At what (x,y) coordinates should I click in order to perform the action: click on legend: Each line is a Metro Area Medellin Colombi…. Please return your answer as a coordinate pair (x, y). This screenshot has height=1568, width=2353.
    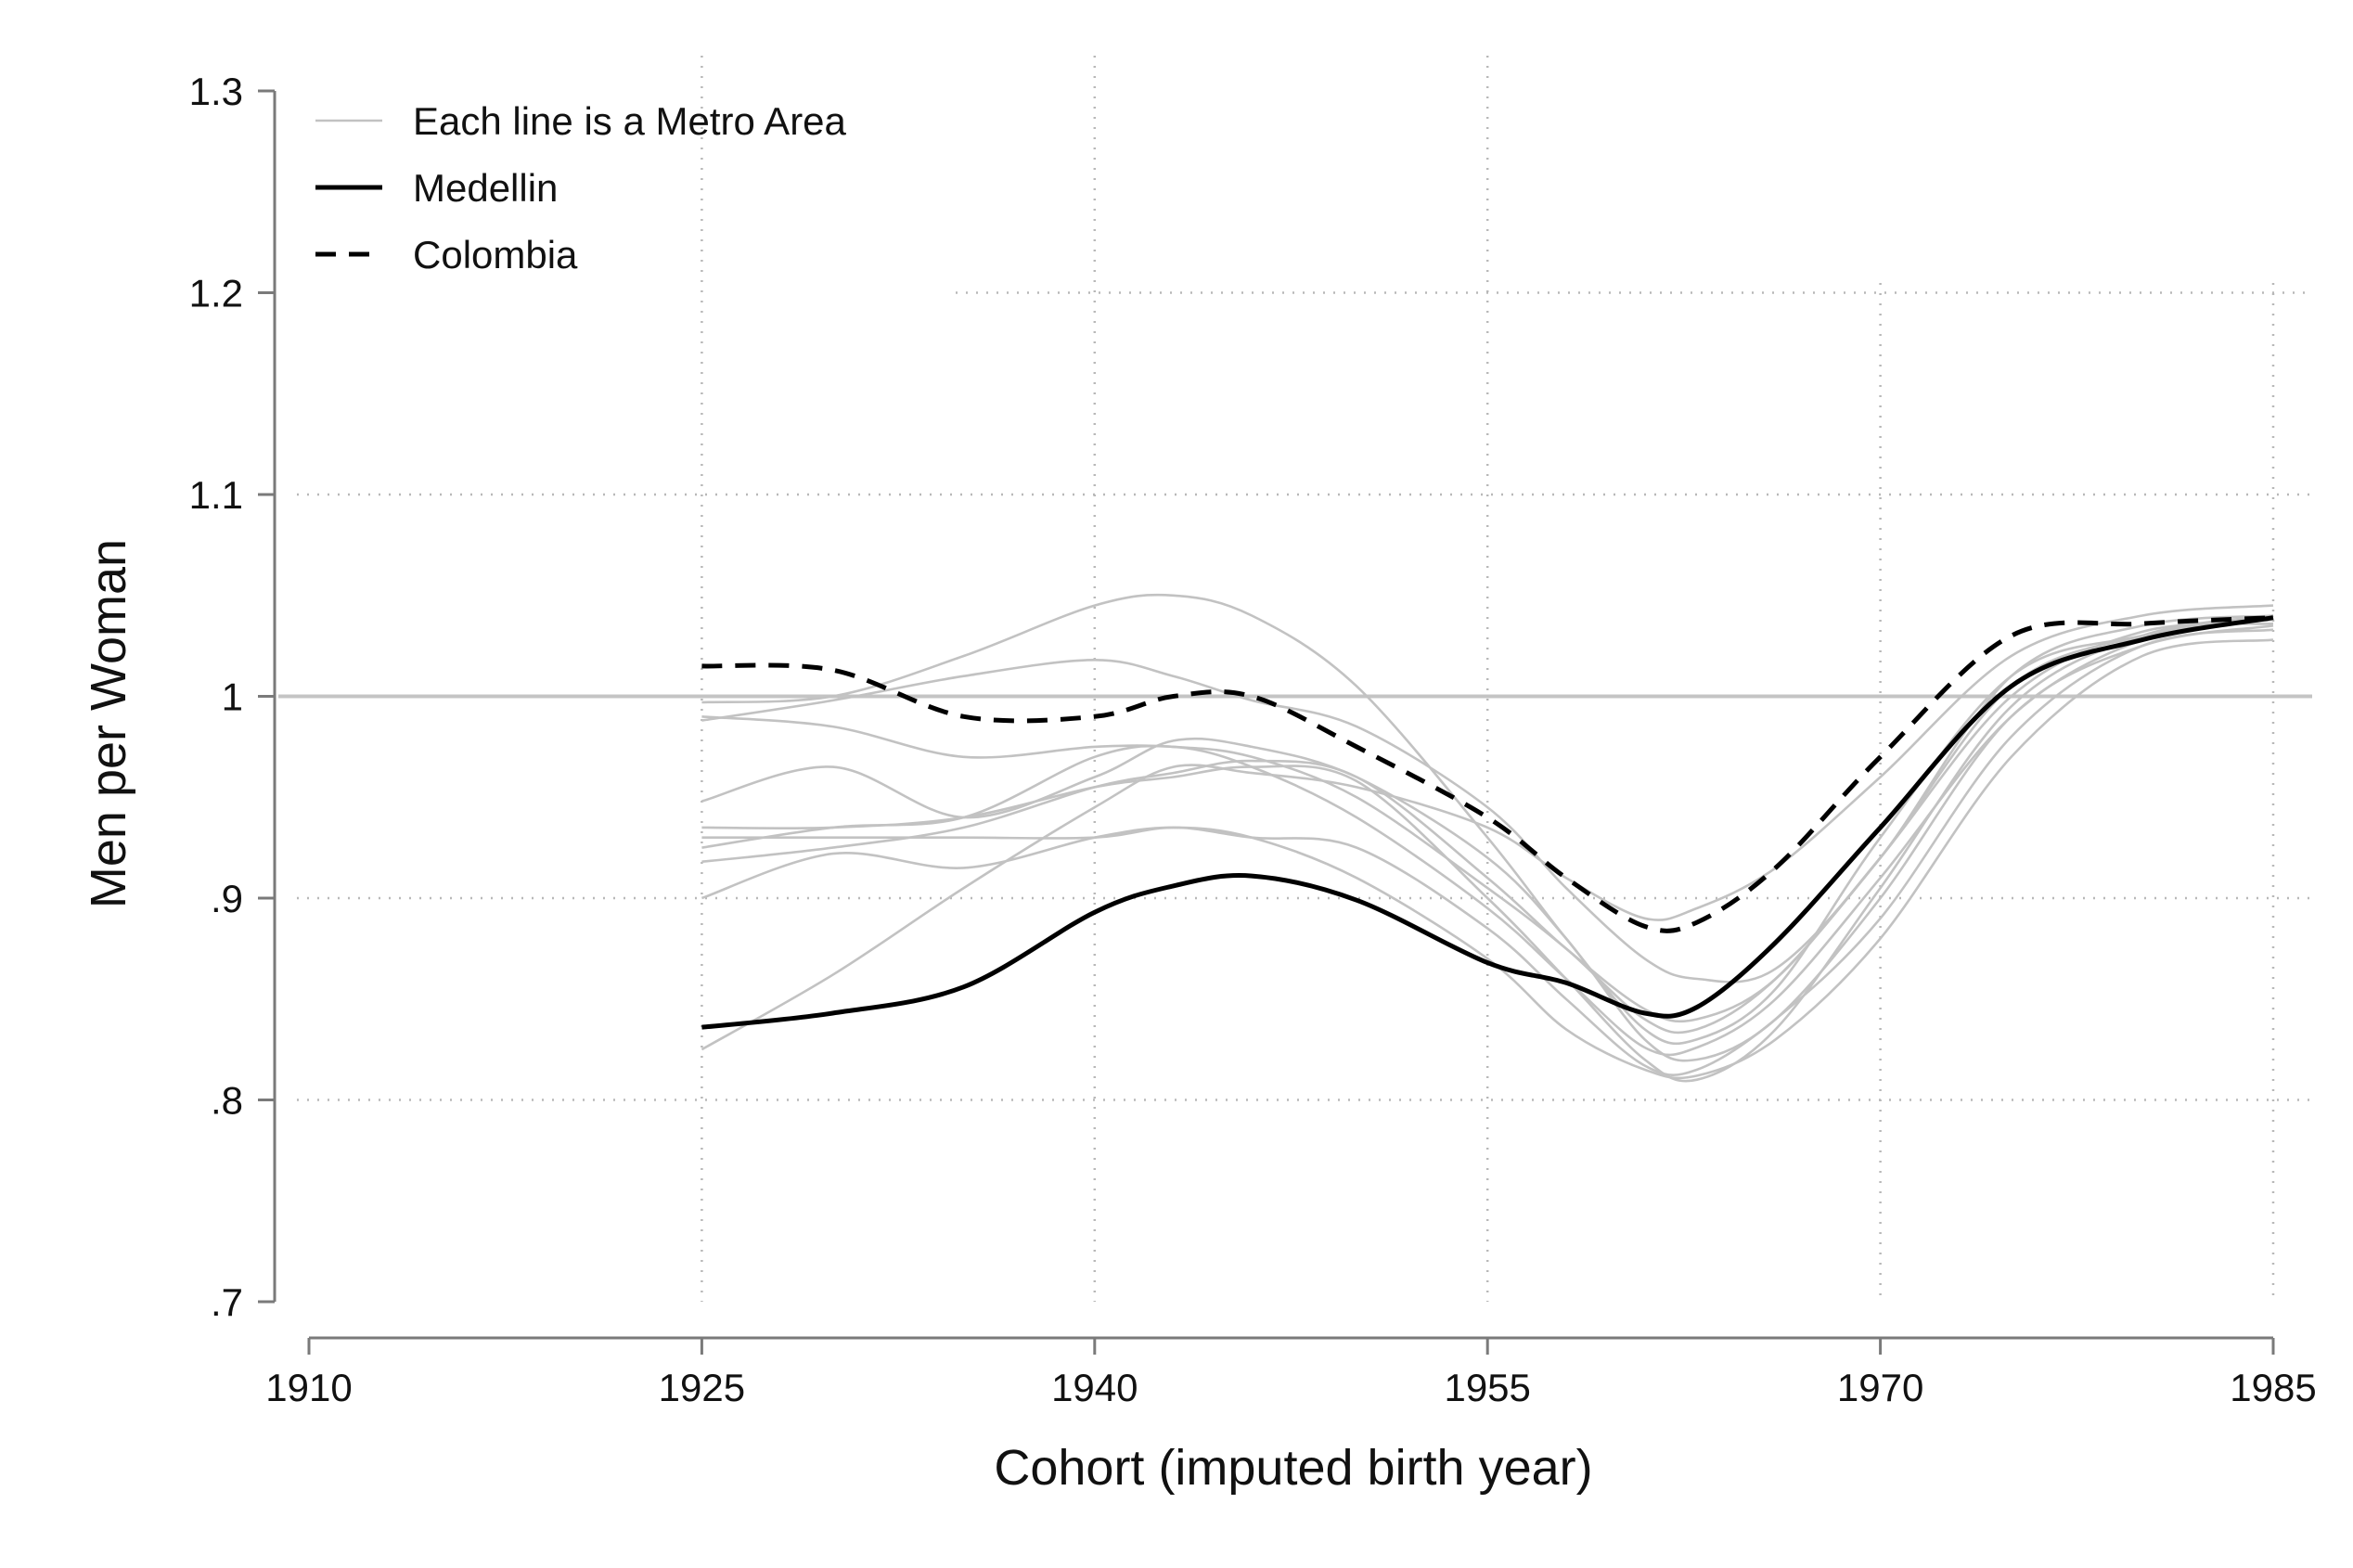
    Looking at the image, I should click on (581, 187).